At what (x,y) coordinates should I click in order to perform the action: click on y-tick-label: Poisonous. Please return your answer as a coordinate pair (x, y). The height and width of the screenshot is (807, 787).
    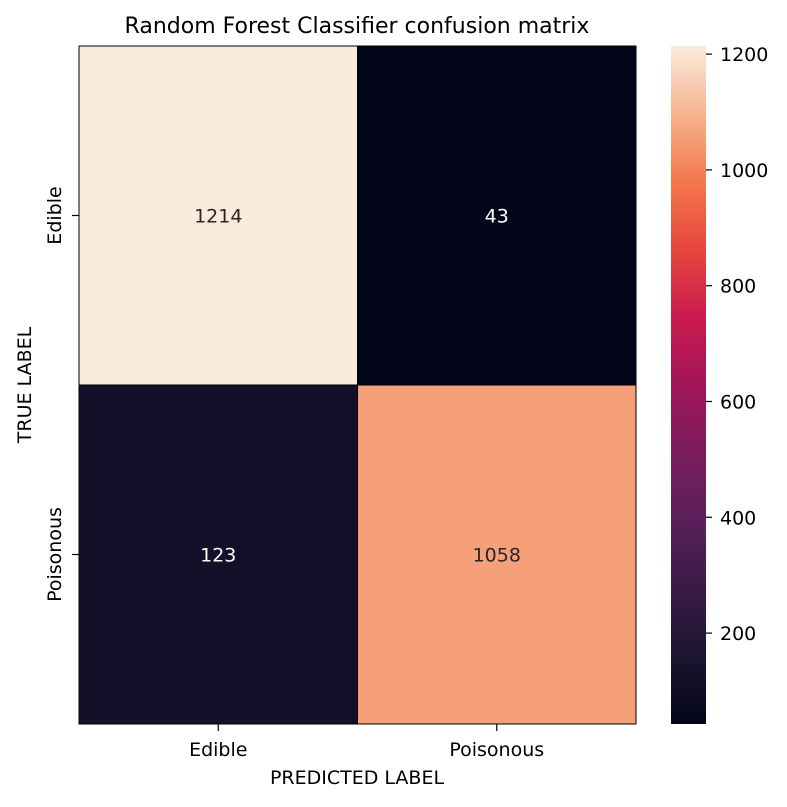
    Looking at the image, I should click on (55, 554).